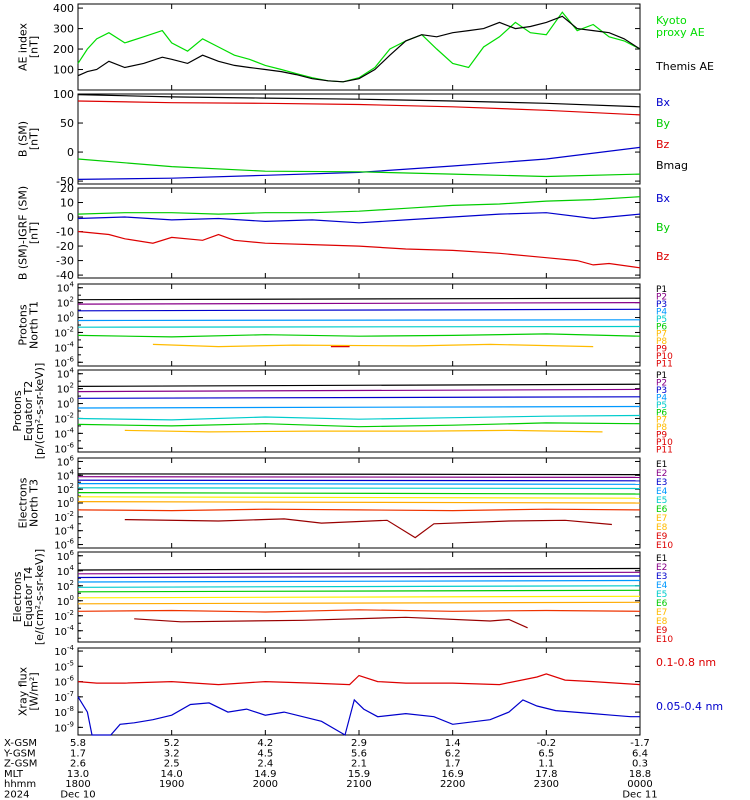 The width and height of the screenshot is (750, 800). What do you see at coordinates (359, 753) in the screenshot?
I see `x-row-value: 5.6` at bounding box center [359, 753].